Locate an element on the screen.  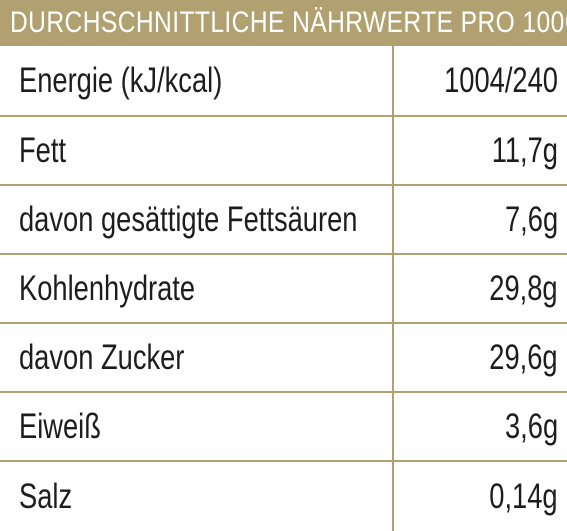
row-value: 29,8g is located at coordinates (523, 288).